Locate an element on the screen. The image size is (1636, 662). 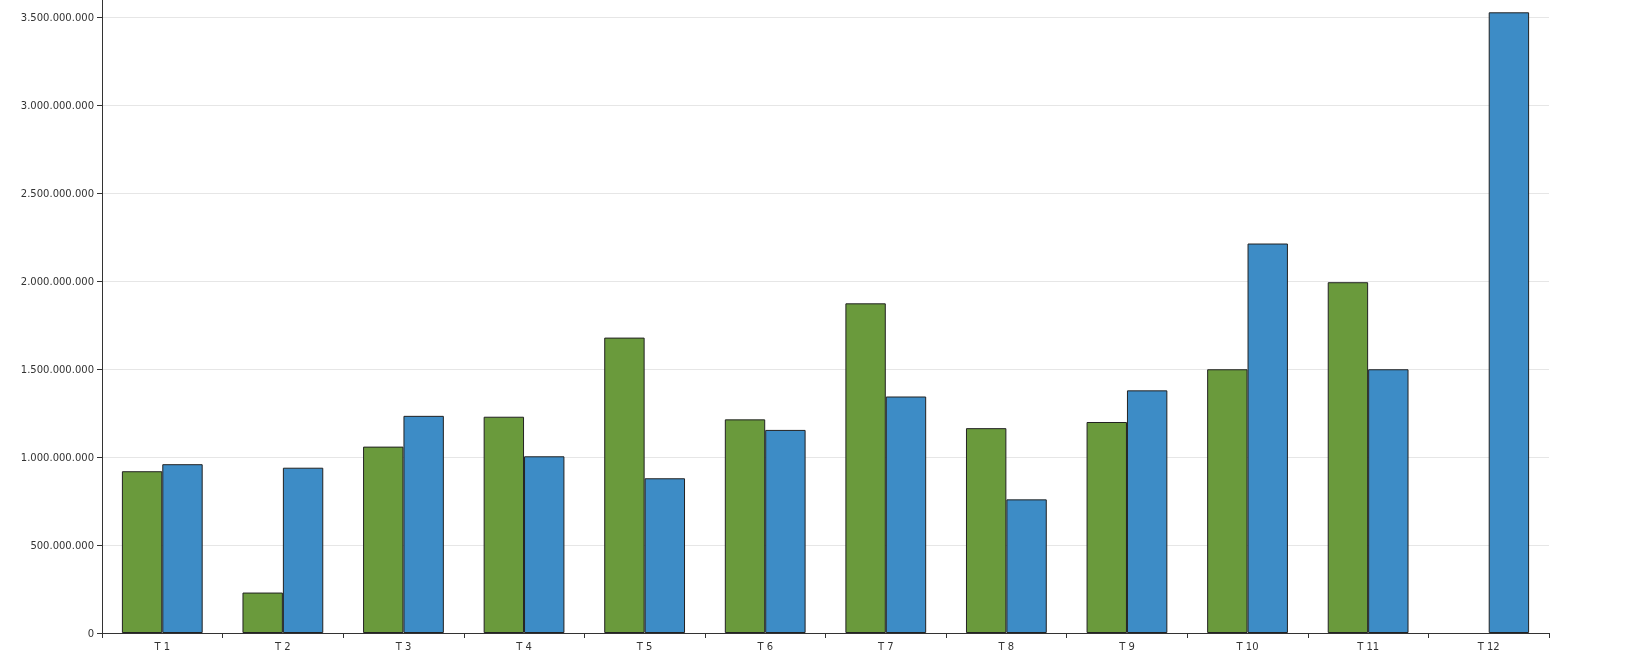
bar is located at coordinates (1509, 322).